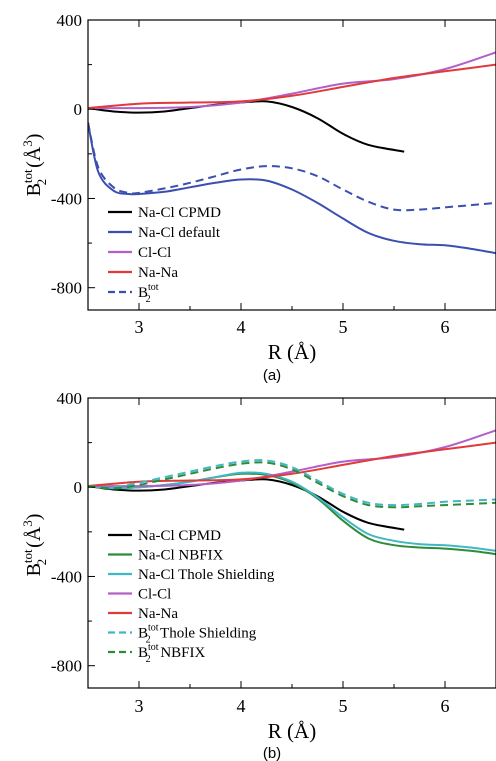 The height and width of the screenshot is (761, 496). What do you see at coordinates (181, 556) in the screenshot?
I see `legend-label: Na-Cl NBFIX` at bounding box center [181, 556].